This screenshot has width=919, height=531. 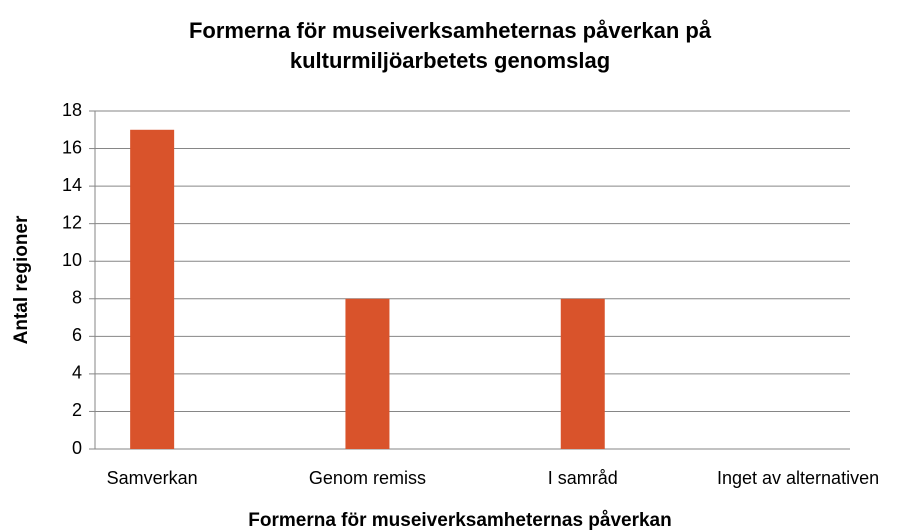 What do you see at coordinates (21, 279) in the screenshot?
I see `y-axis-label: Antal regioner` at bounding box center [21, 279].